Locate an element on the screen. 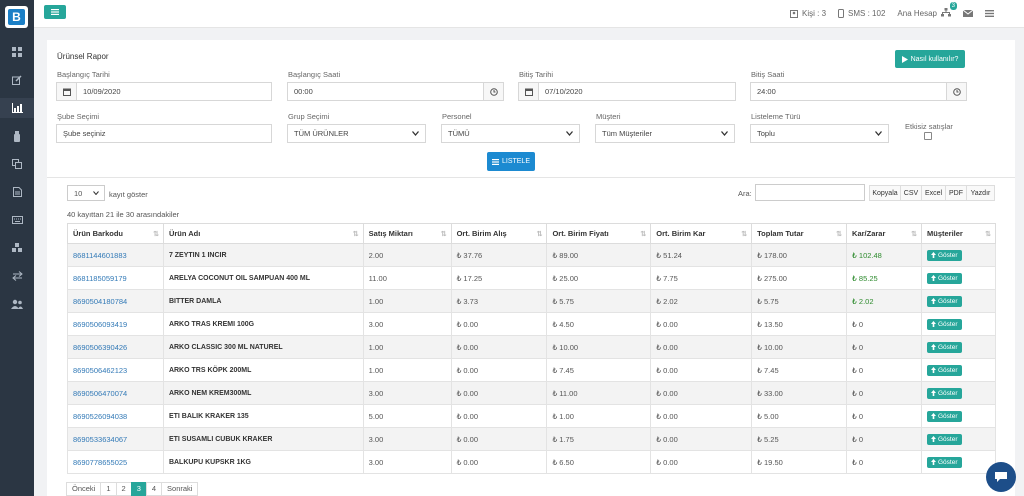 The width and height of the screenshot is (1024, 496). help-button: Nasıl kullanılır? is located at coordinates (930, 59).